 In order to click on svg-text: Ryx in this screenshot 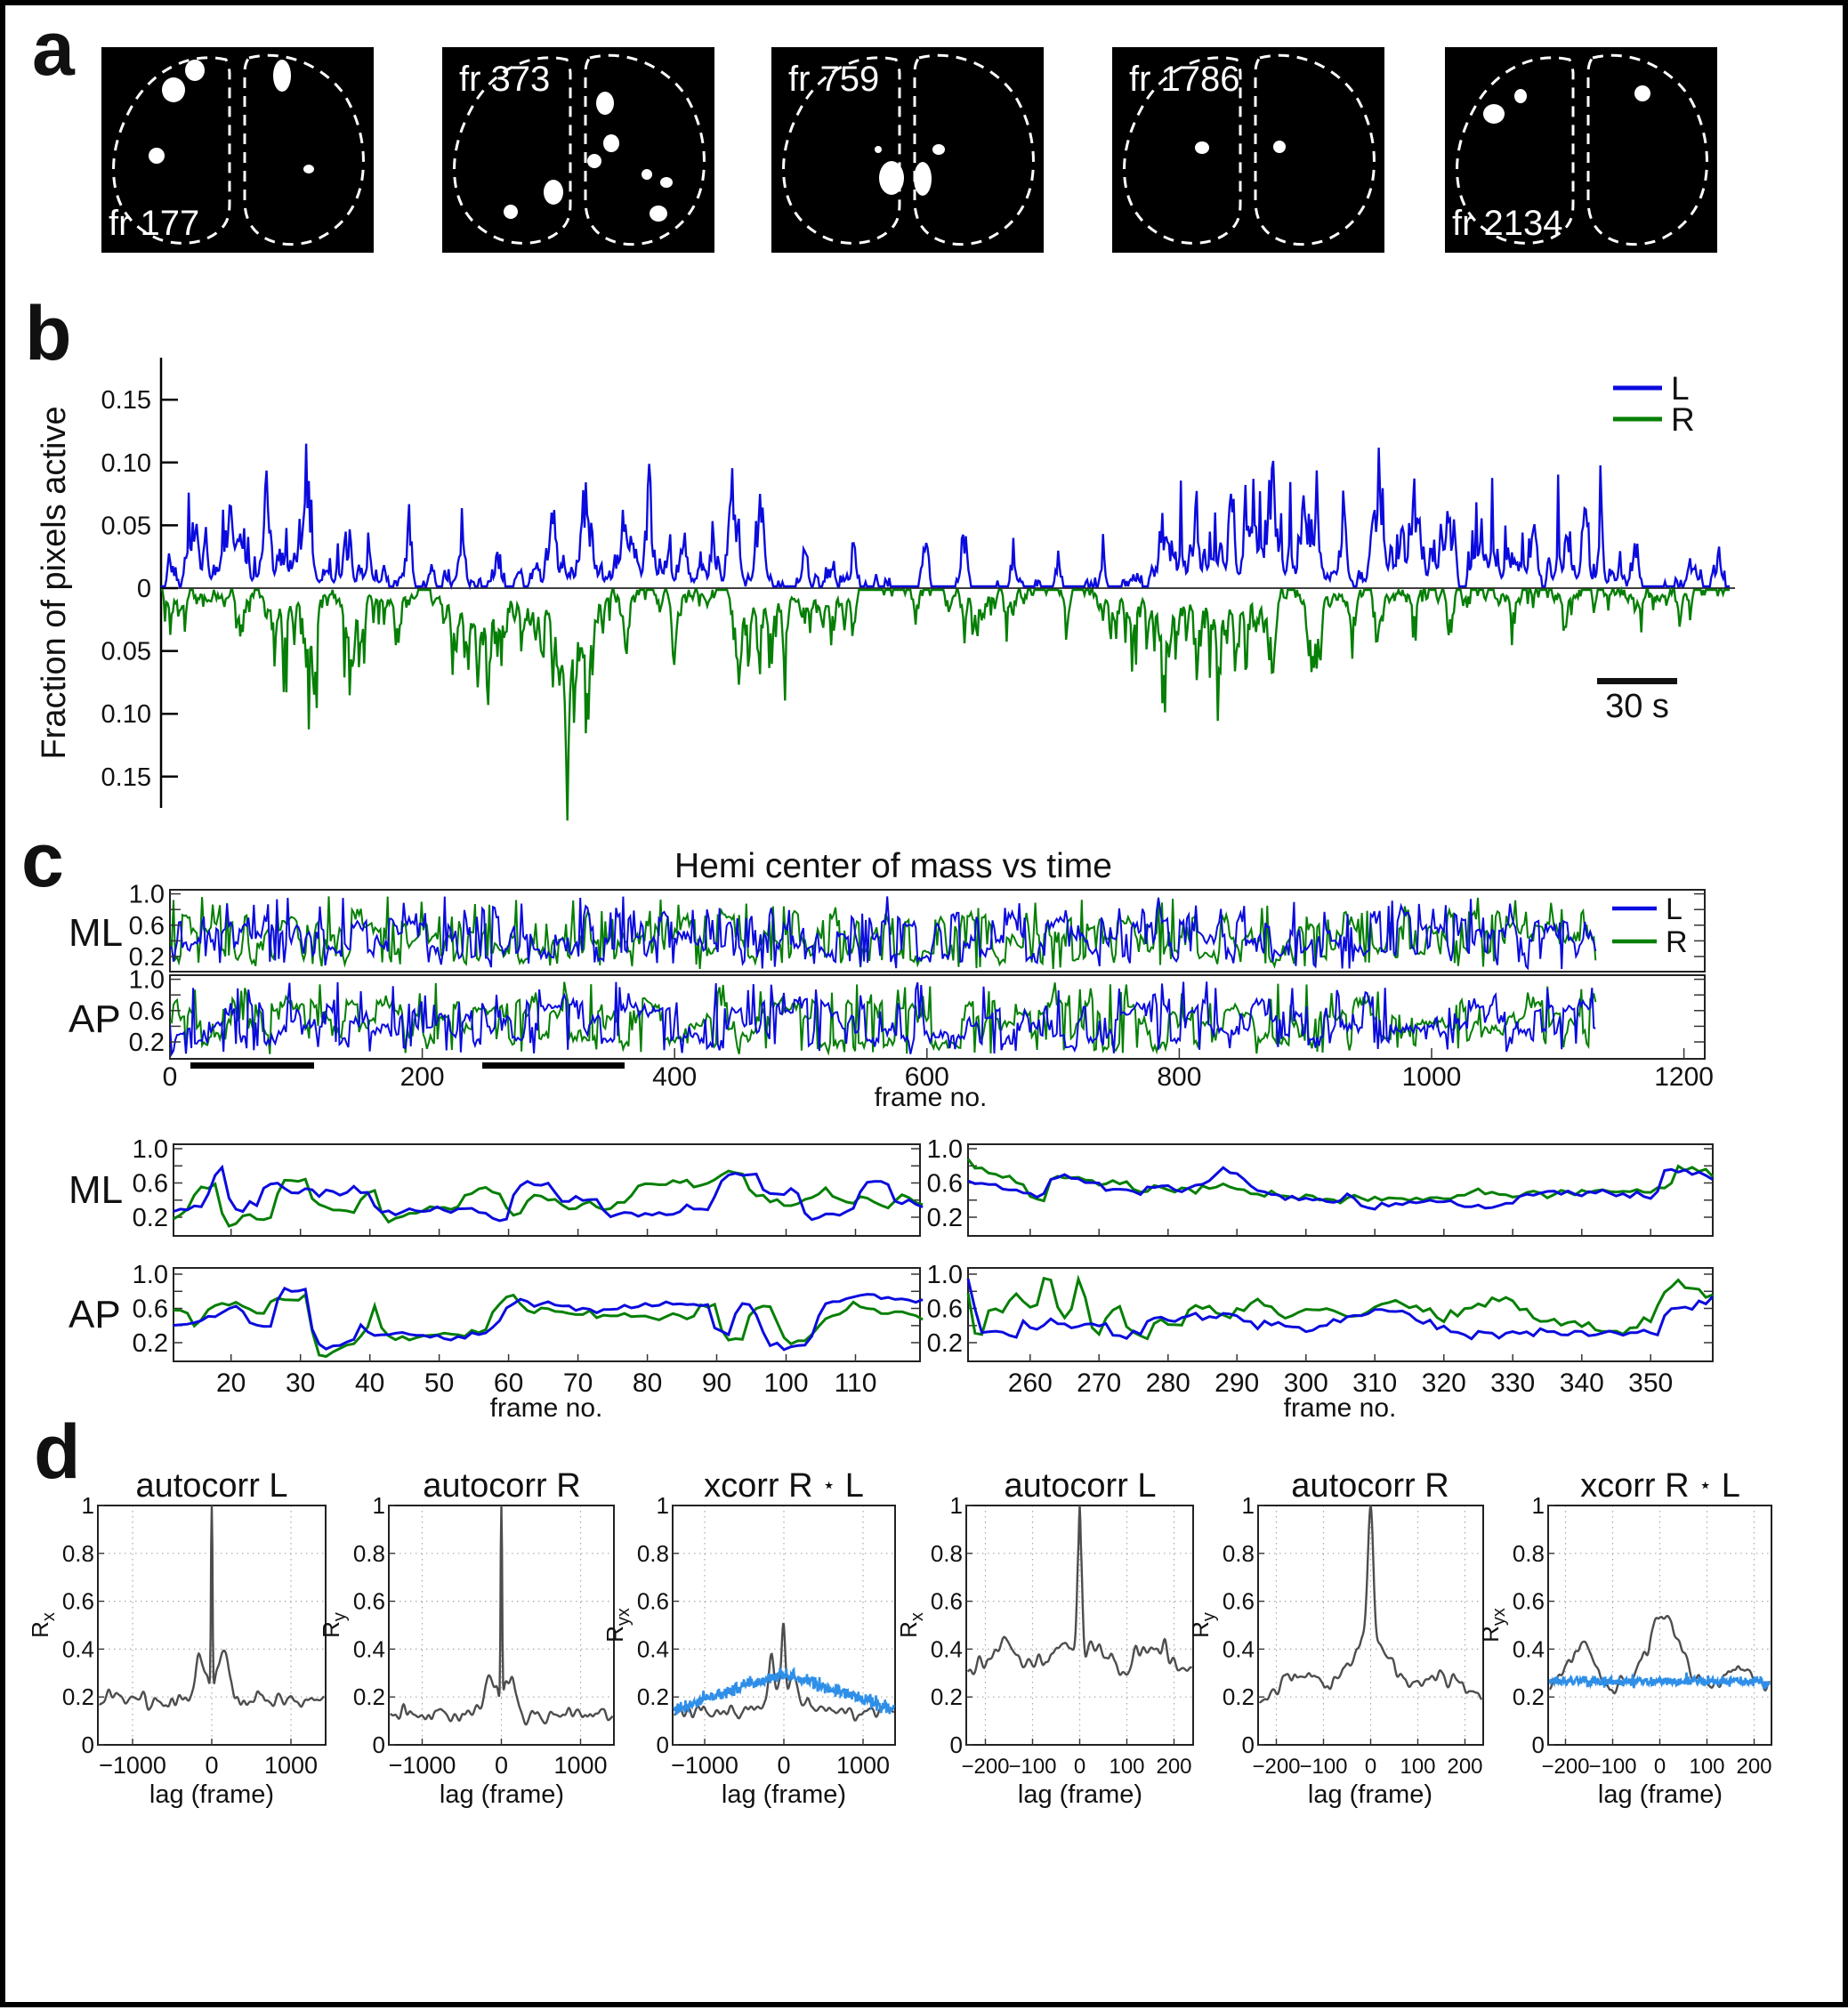, I will do `click(617, 1625)`.